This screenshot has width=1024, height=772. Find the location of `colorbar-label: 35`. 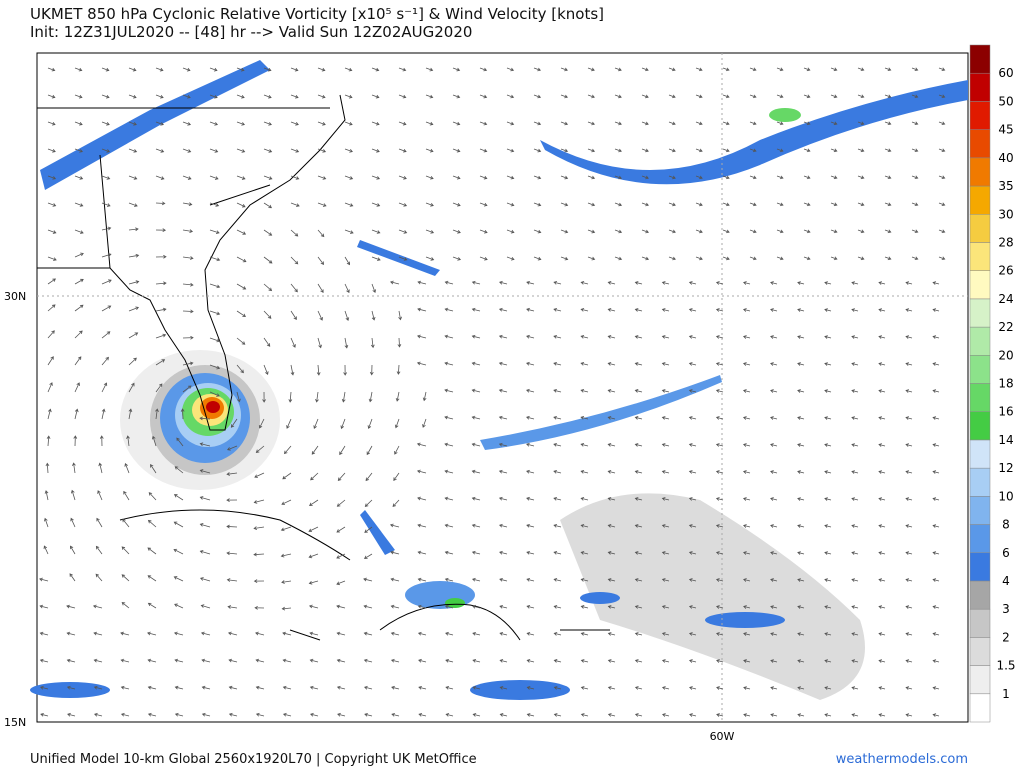

colorbar-label: 35 is located at coordinates (1005, 186).